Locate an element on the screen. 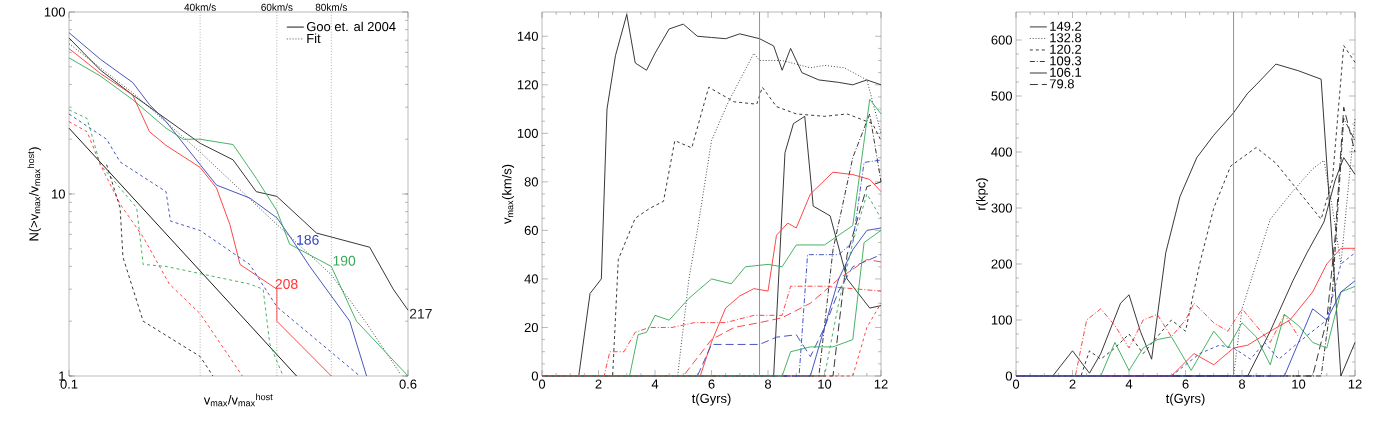  y-tick-label: 140 is located at coordinates (527, 36).